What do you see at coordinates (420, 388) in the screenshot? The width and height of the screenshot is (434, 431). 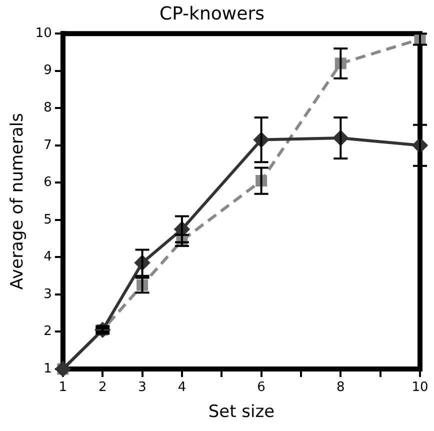 I see `x-tick-label: 10` at bounding box center [420, 388].